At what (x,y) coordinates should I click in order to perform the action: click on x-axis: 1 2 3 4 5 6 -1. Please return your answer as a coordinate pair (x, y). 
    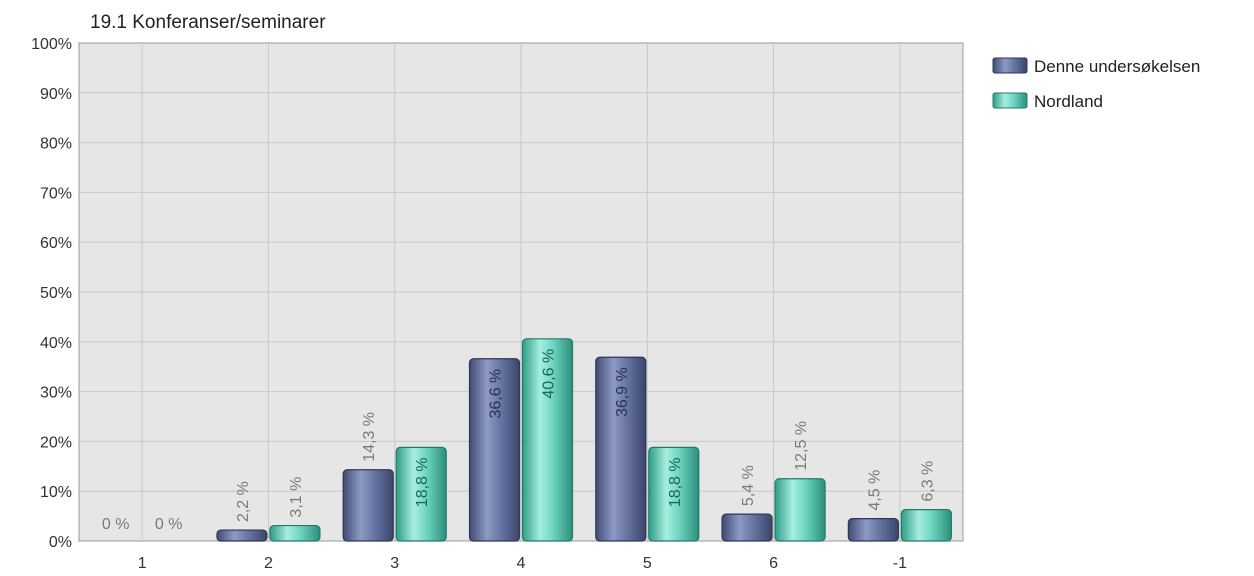
    Looking at the image, I should click on (522, 563).